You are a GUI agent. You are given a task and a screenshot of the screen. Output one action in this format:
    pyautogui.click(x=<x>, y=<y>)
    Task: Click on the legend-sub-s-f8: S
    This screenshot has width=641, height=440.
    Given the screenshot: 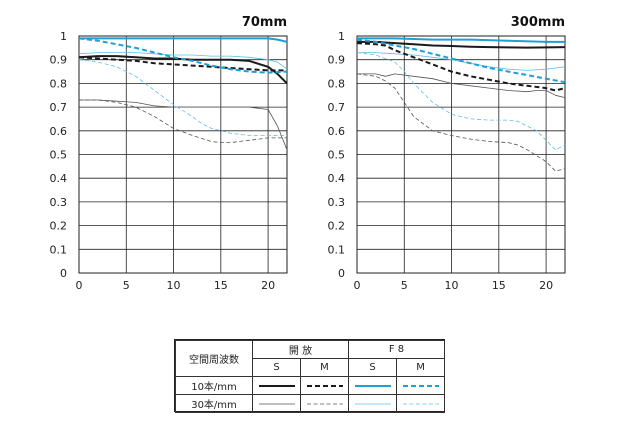 What is the action you would take?
    pyautogui.click(x=372, y=367)
    